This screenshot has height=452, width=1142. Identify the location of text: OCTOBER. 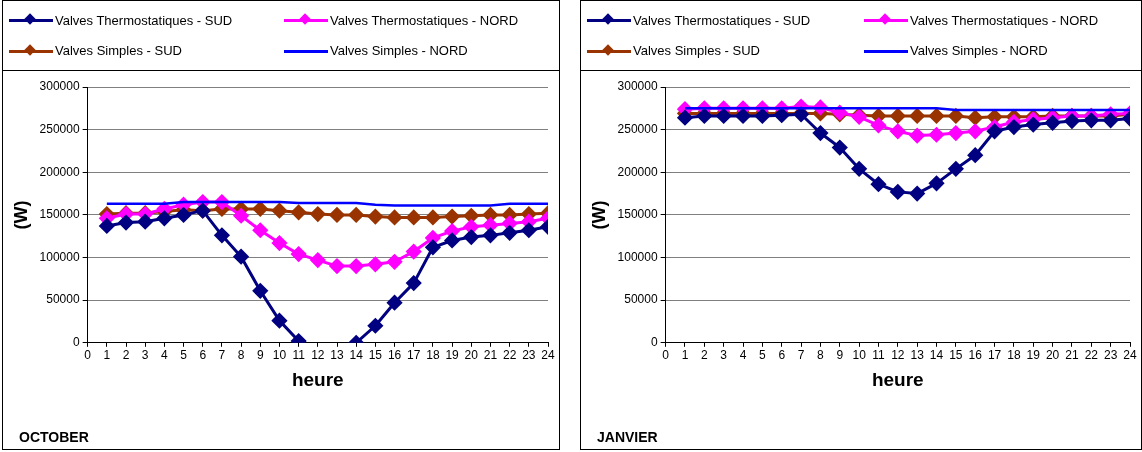
(54, 437).